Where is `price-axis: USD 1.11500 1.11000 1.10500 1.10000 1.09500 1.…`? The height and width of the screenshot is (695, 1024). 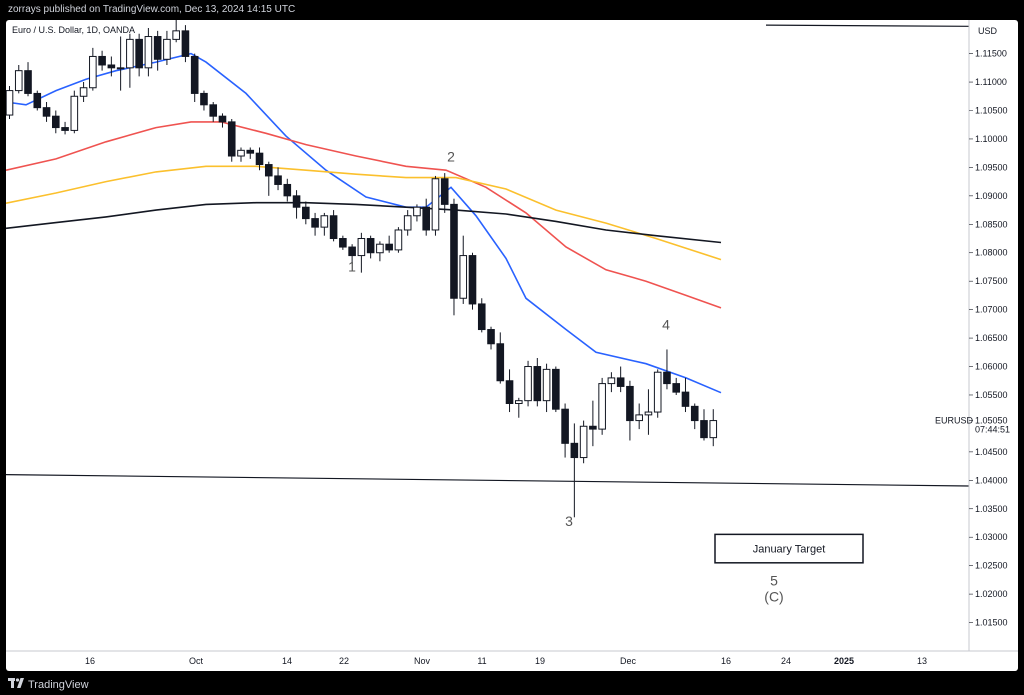 price-axis: USD 1.11500 1.11000 1.10500 1.10000 1.09500 1.… is located at coordinates (972, 335).